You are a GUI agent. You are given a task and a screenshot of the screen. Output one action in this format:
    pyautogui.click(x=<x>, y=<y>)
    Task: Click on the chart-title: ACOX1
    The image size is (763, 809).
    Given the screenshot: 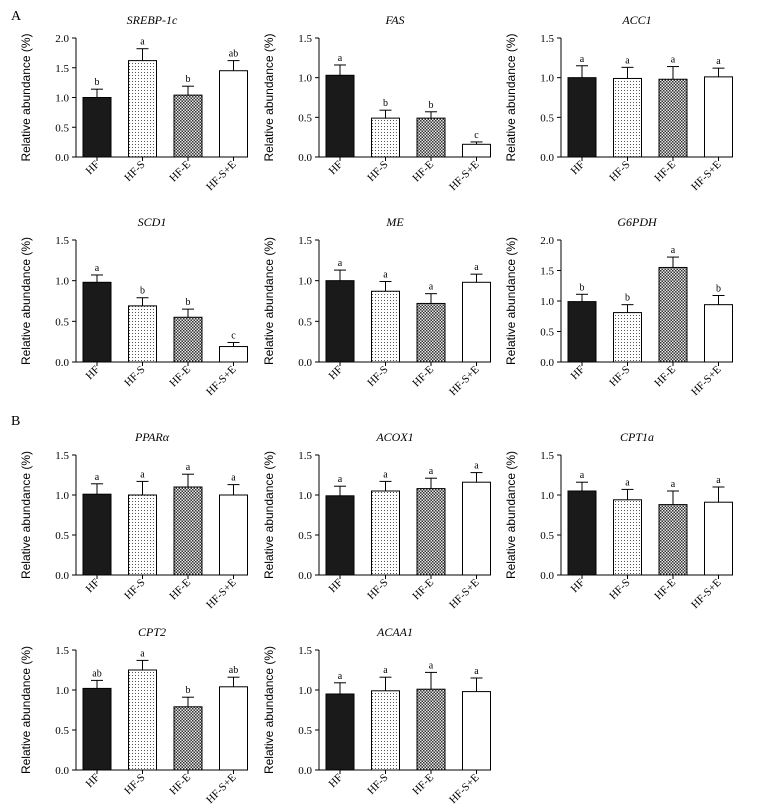 What is the action you would take?
    pyautogui.click(x=394, y=437)
    